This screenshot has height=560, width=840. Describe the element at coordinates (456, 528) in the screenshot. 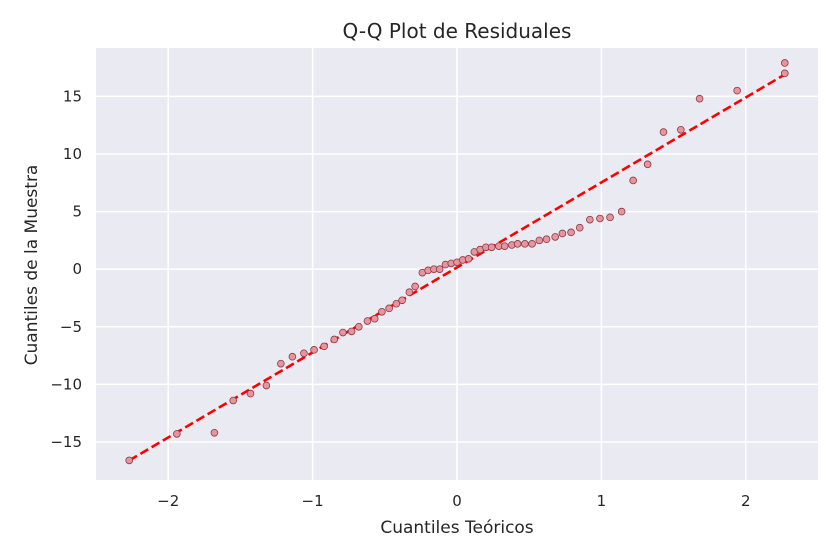

I see `x-axis-label: Cuantiles Teóricos` at that location.